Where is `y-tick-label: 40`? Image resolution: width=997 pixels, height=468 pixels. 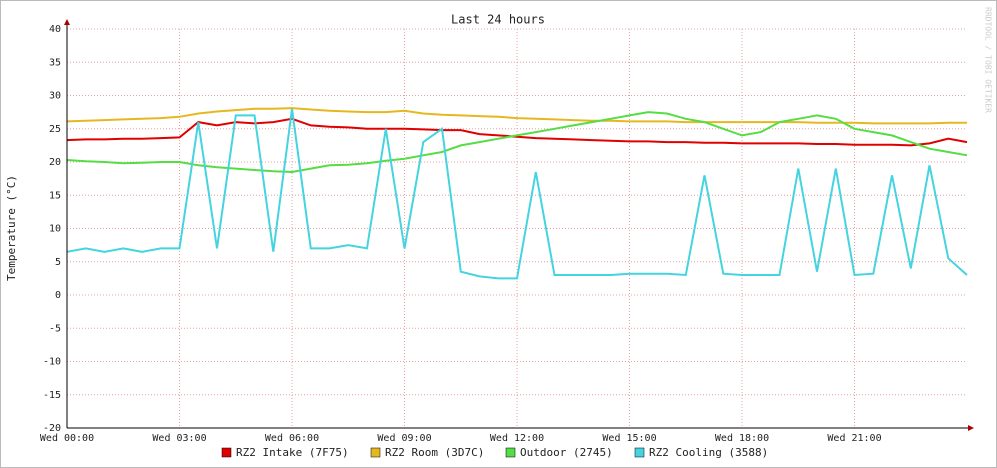
y-tick-label: 40 is located at coordinates (55, 29).